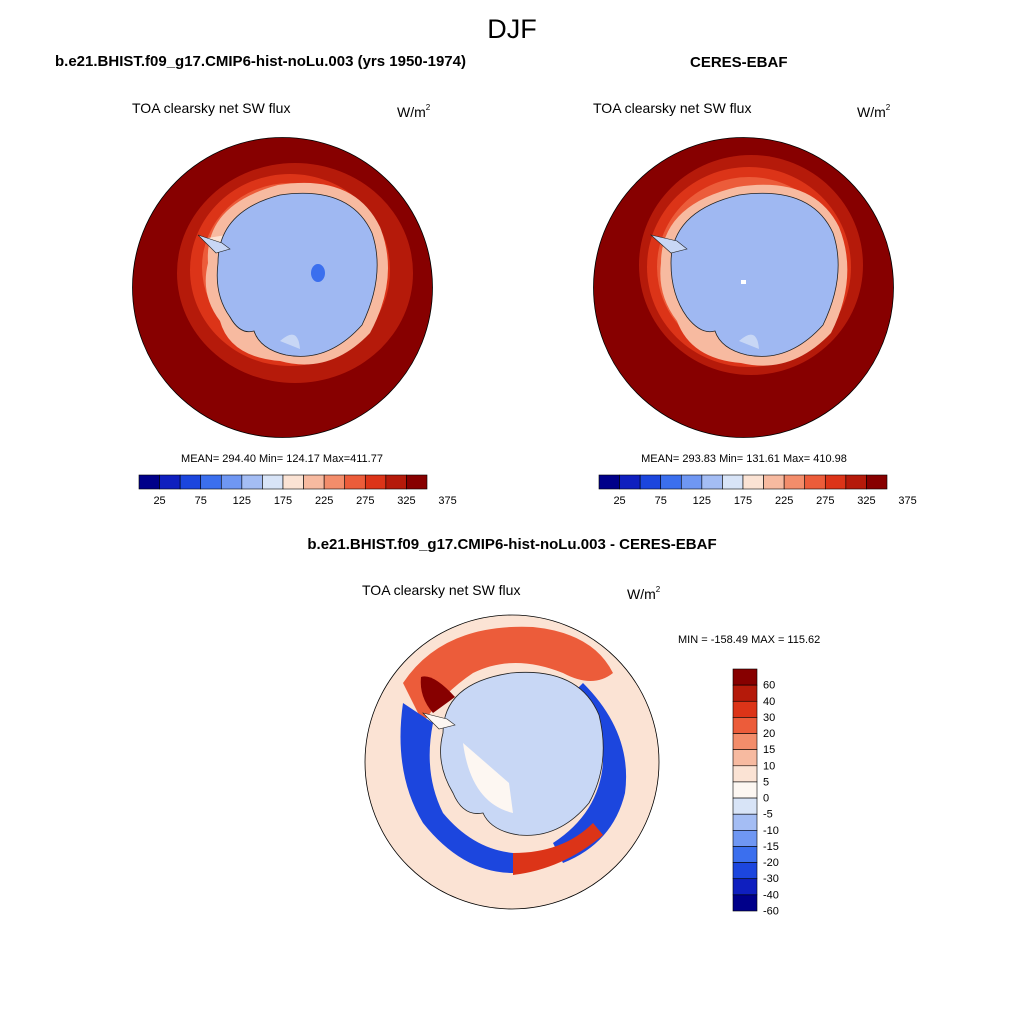  Describe the element at coordinates (211, 108) in the screenshot. I see `model-variable-label: TOA clearsky net SW flux` at that location.